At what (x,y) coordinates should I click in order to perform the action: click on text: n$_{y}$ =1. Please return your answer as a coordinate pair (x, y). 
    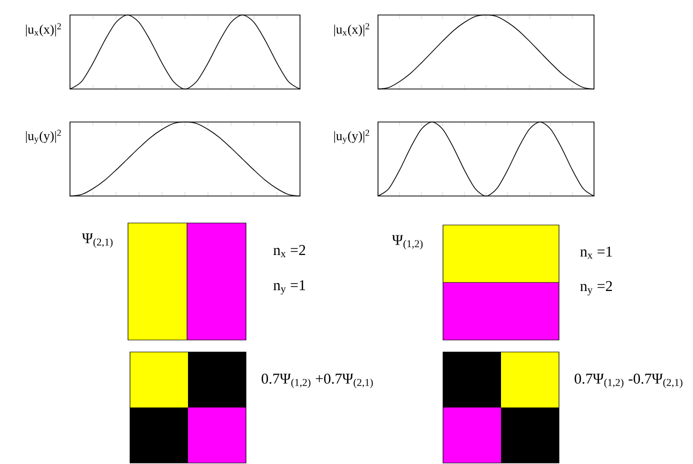
    Looking at the image, I should click on (289, 287).